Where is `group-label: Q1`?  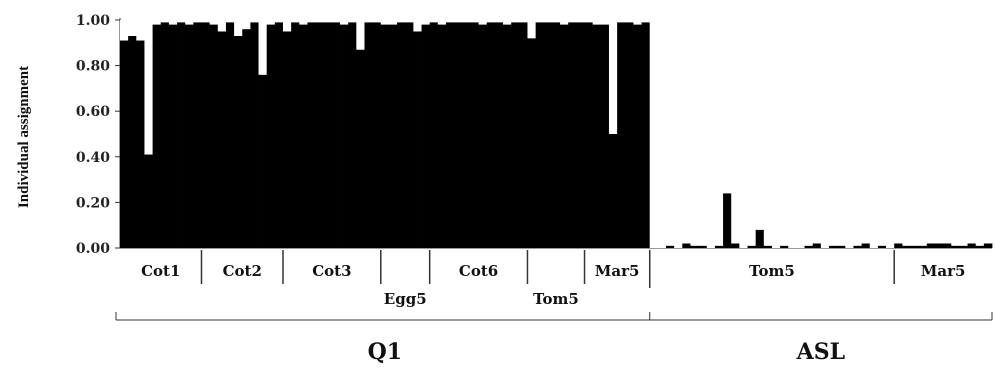 group-label: Q1 is located at coordinates (385, 352).